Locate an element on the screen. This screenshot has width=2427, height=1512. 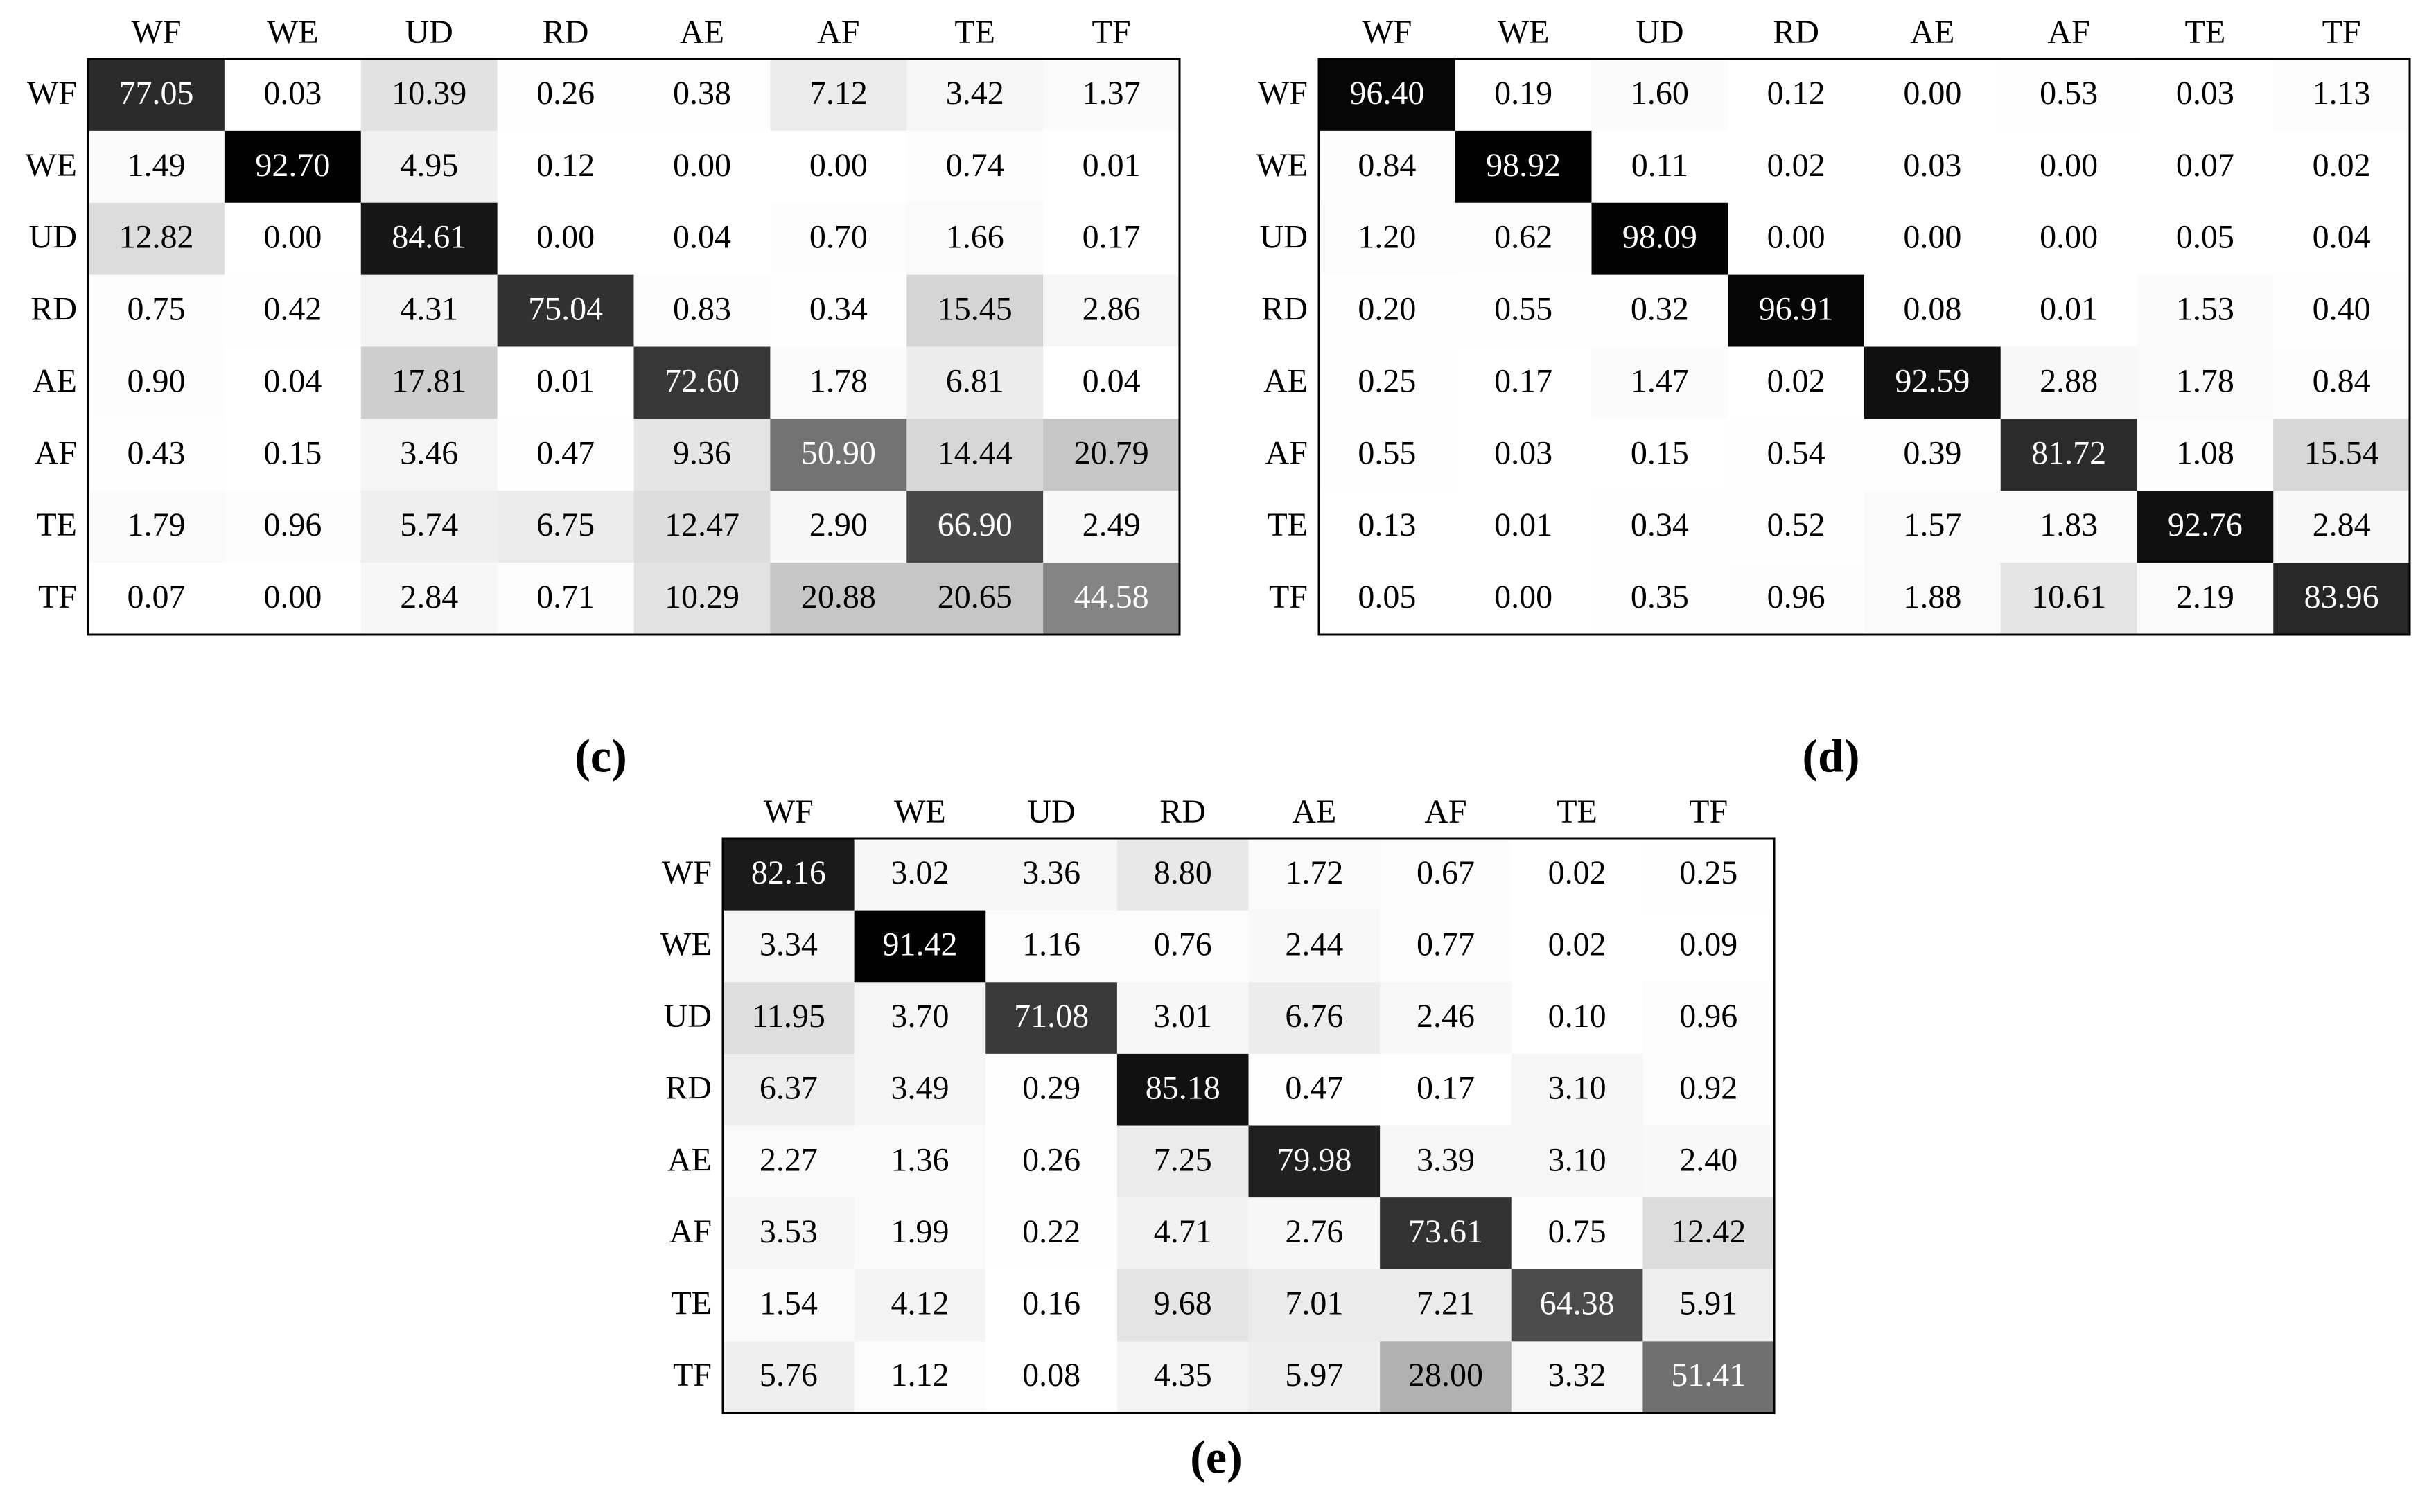
cell-label: 4.35 is located at coordinates (1183, 1375).